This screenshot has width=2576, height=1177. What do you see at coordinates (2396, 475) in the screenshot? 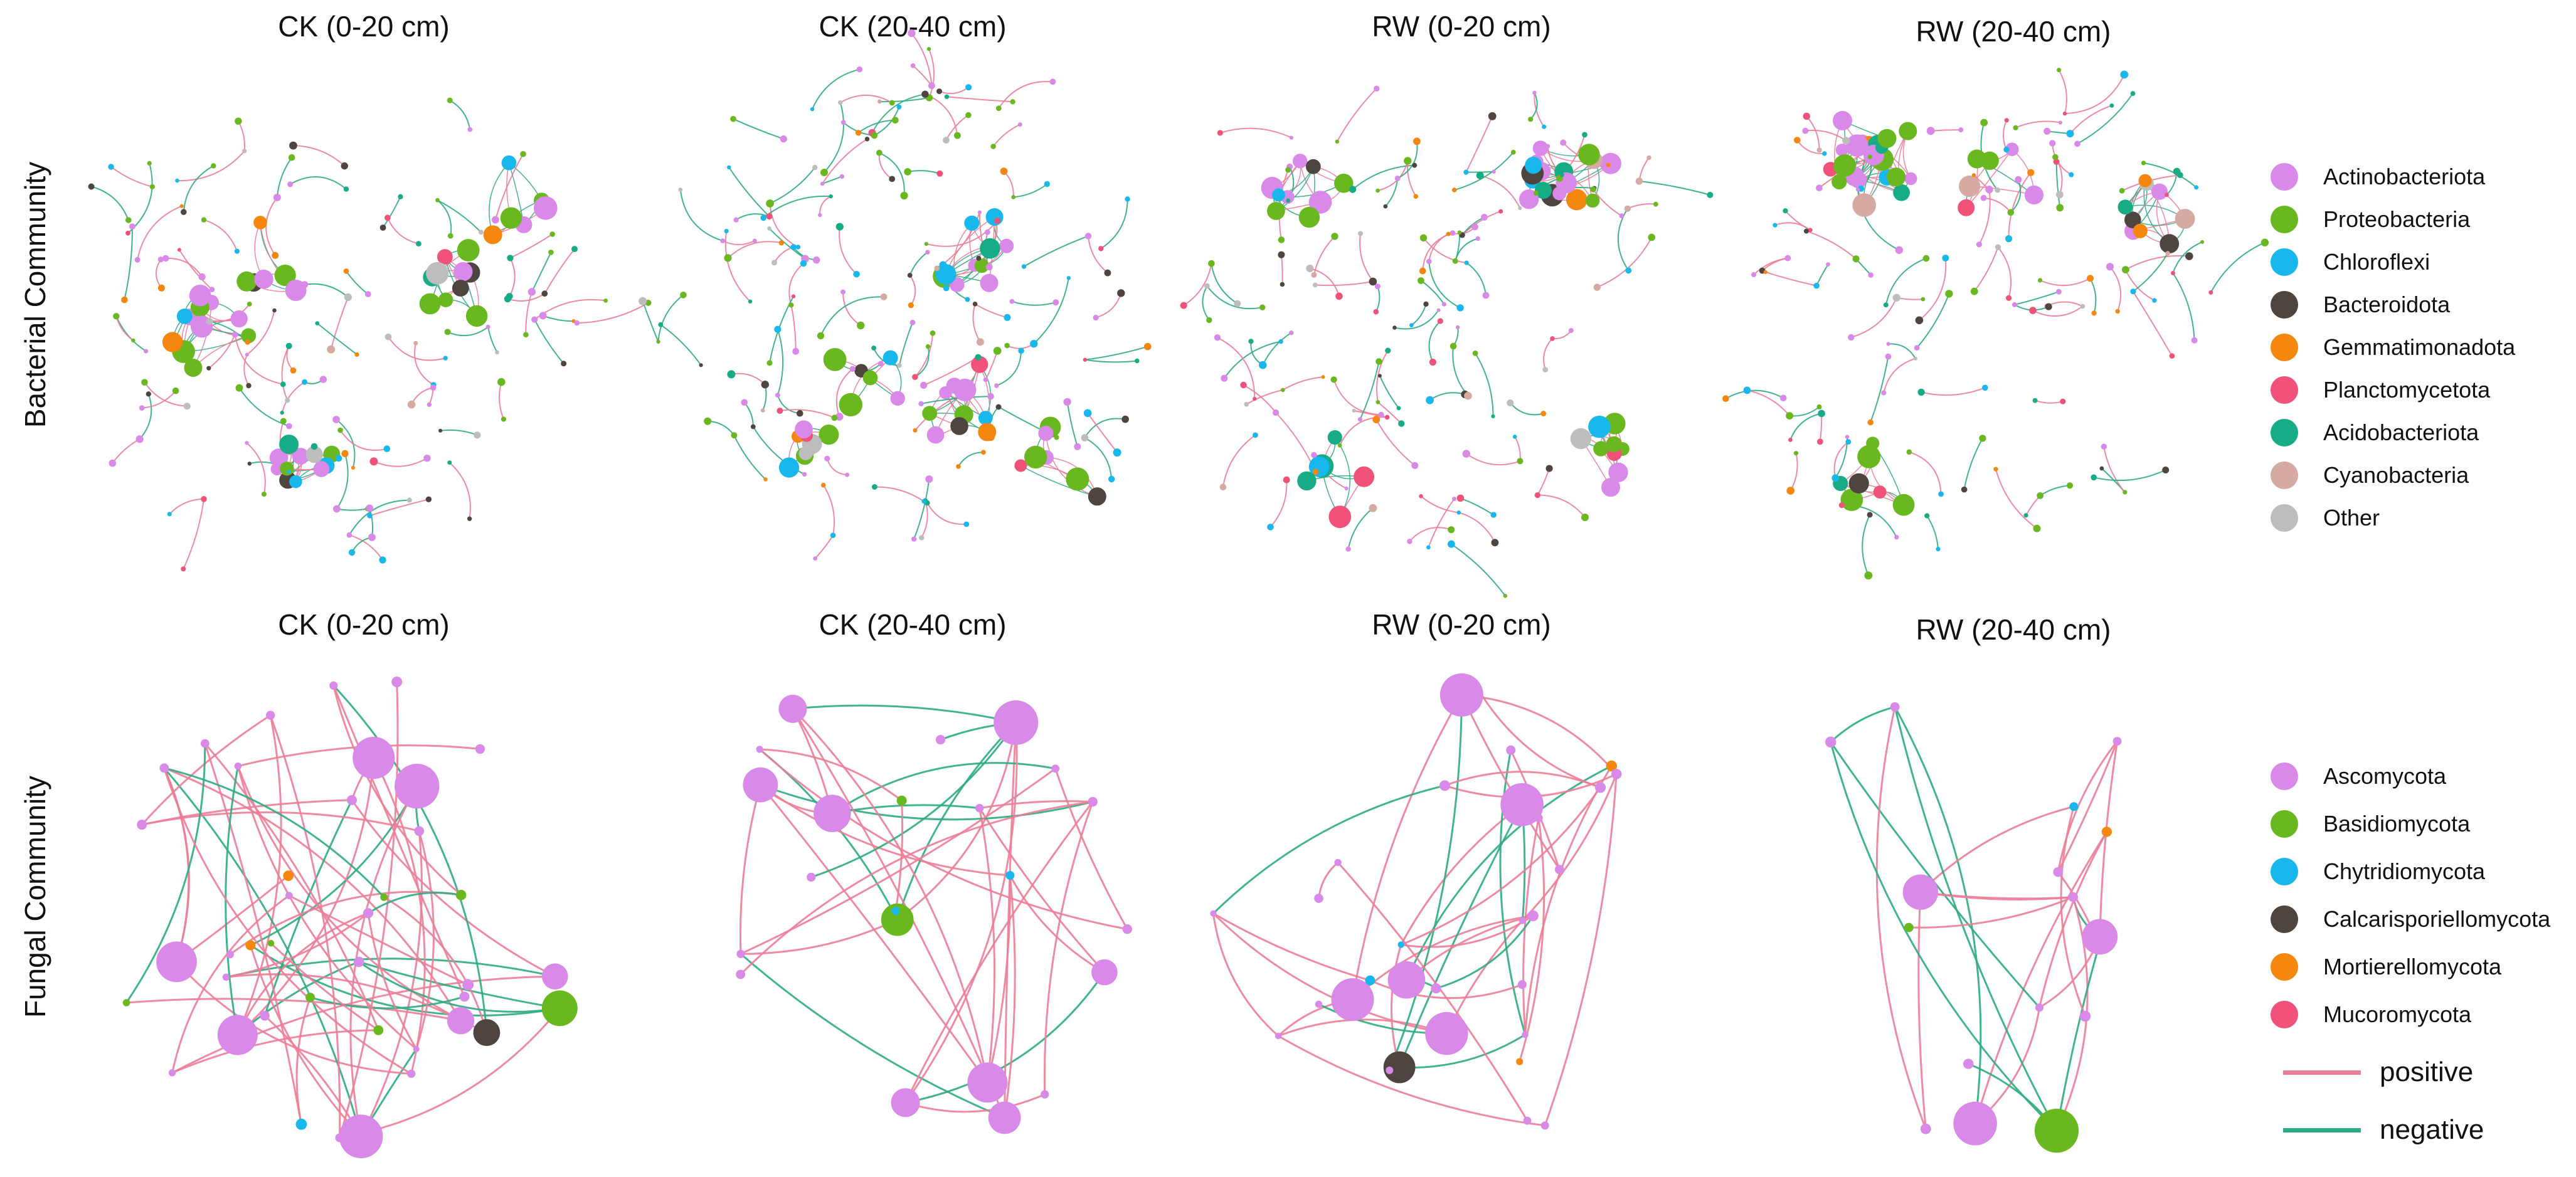
I see `legend-label: Cyanobacteria` at bounding box center [2396, 475].